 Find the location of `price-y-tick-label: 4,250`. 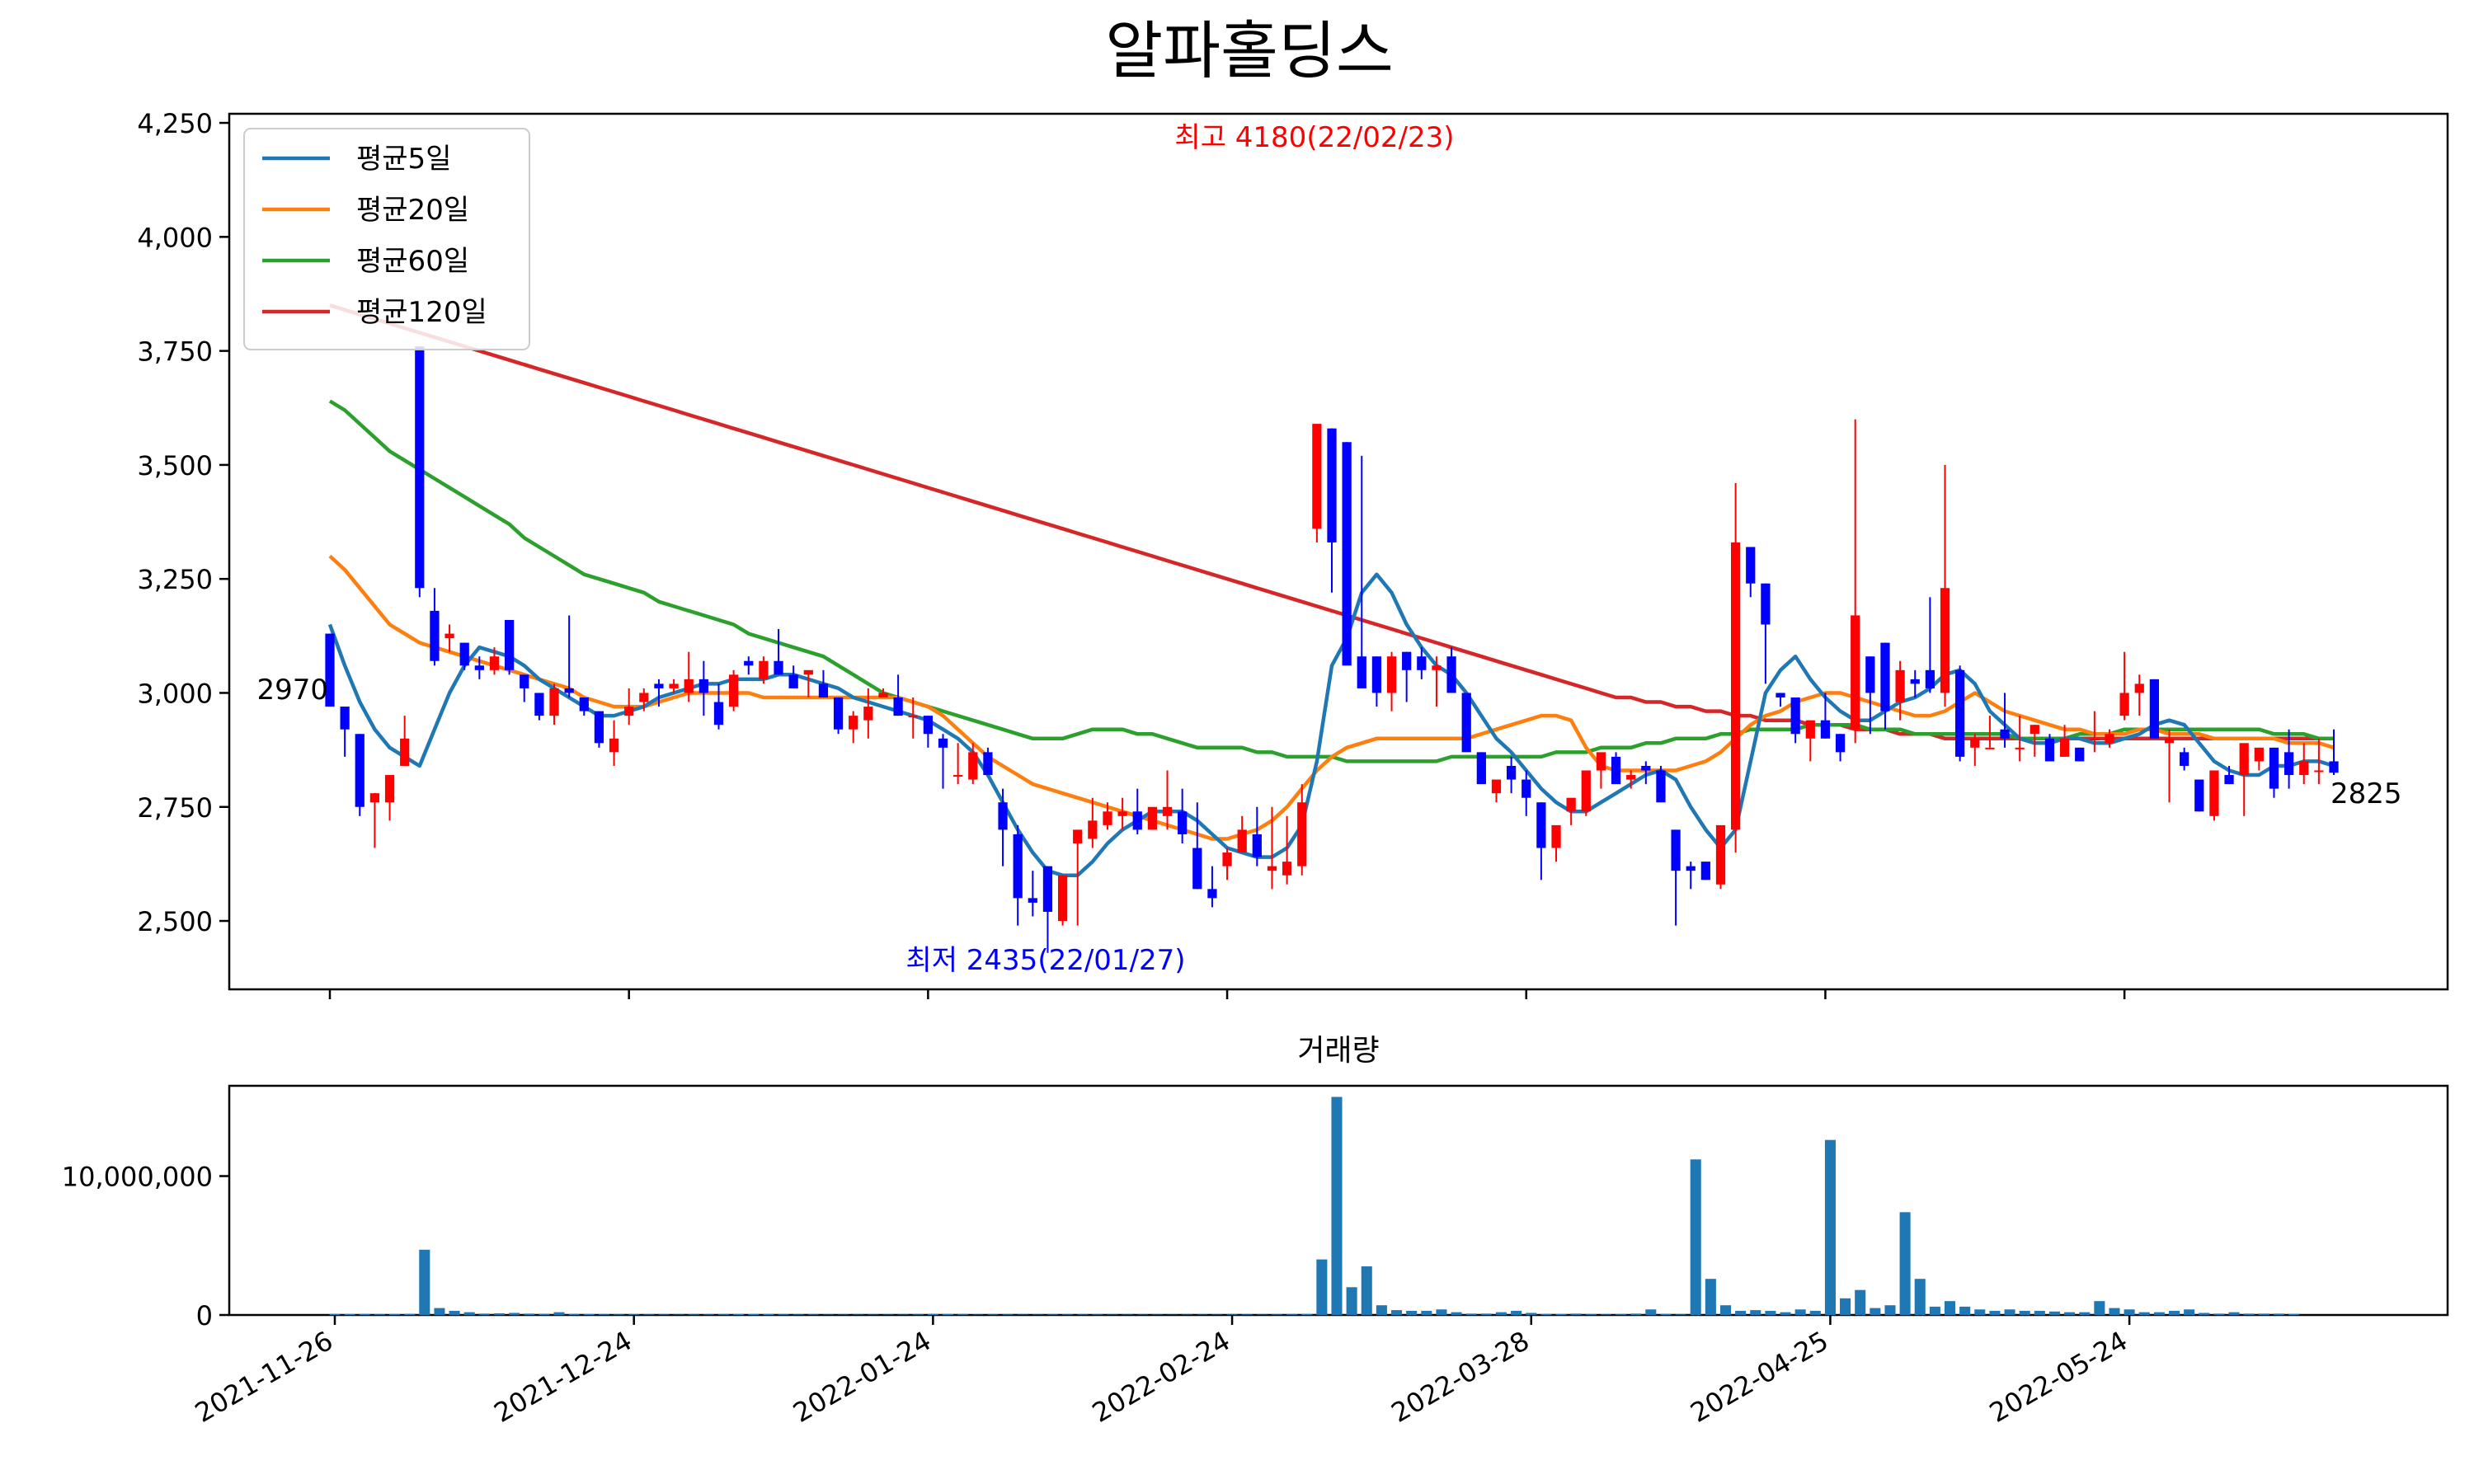

price-y-tick-label: 4,250 is located at coordinates (175, 123).